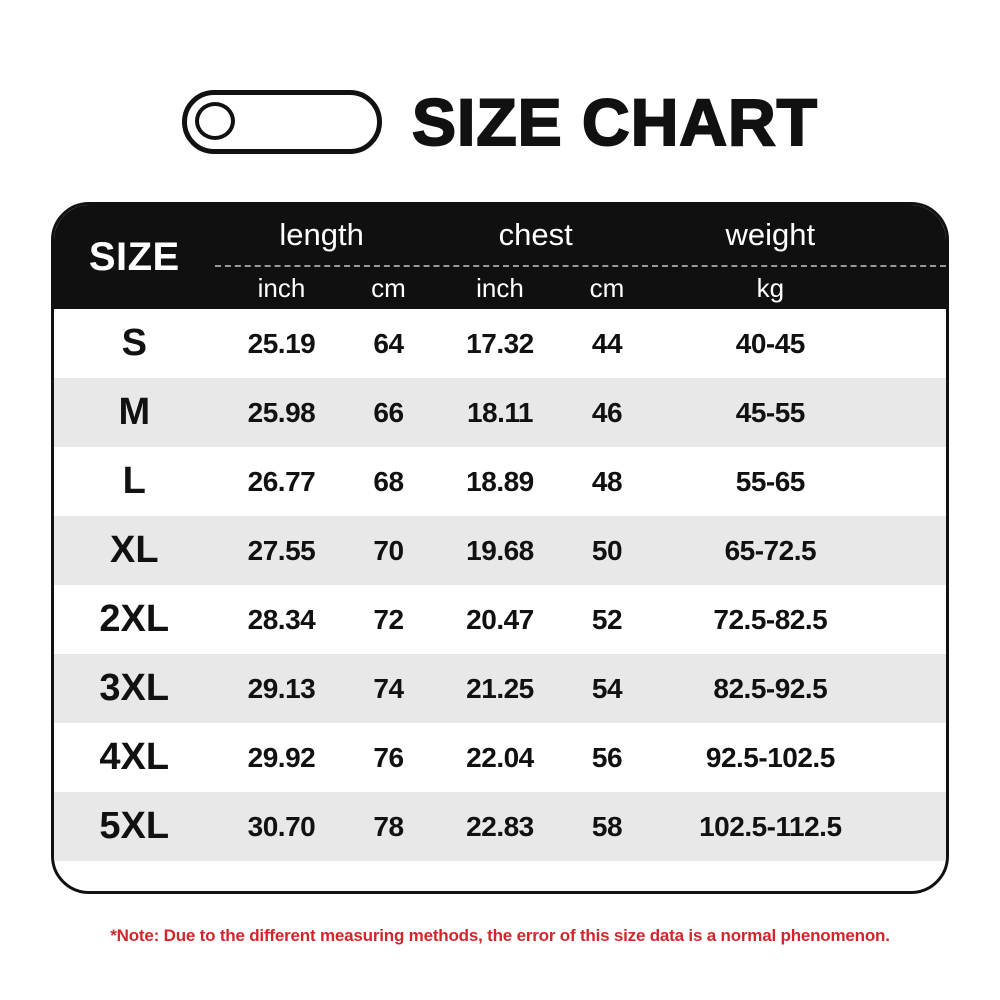 This screenshot has height=1000, width=1000. Describe the element at coordinates (770, 619) in the screenshot. I see `weight-kg-cell: 72.5-82.5` at that location.